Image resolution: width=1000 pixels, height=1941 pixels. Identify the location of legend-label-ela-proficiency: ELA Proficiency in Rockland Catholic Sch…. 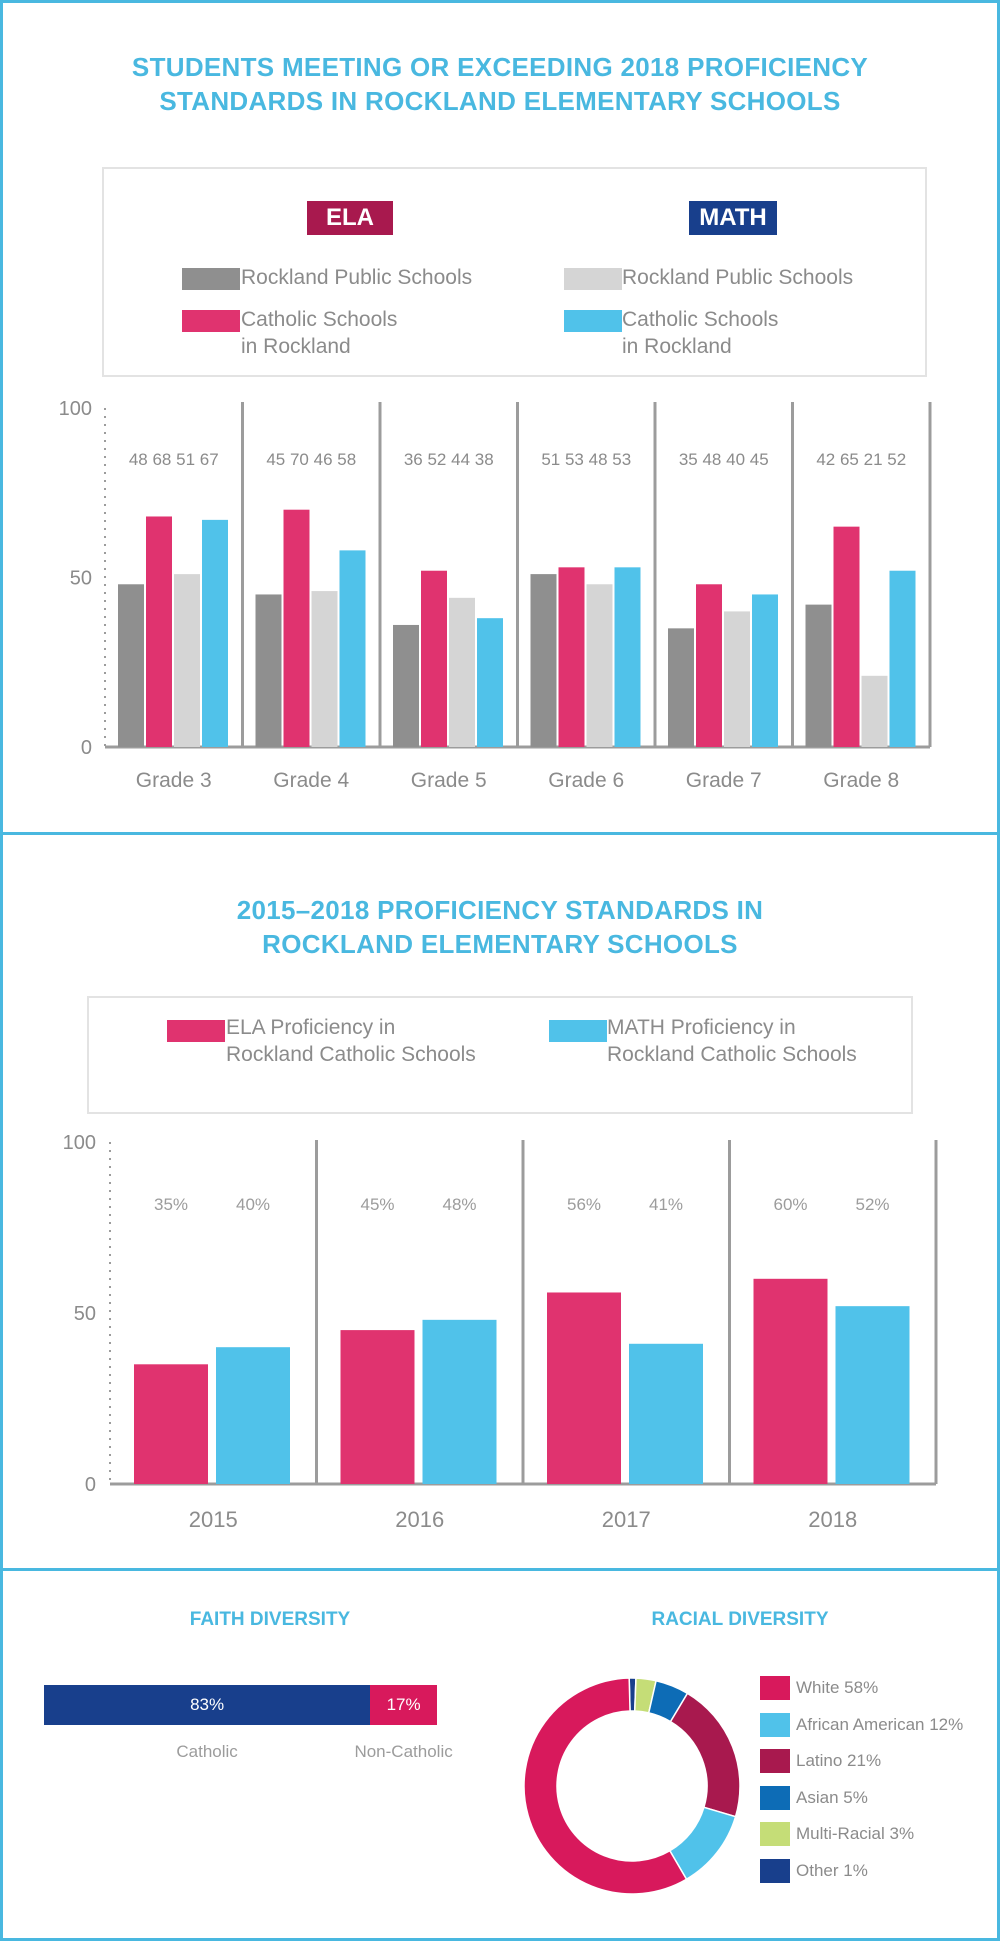
(351, 1041).